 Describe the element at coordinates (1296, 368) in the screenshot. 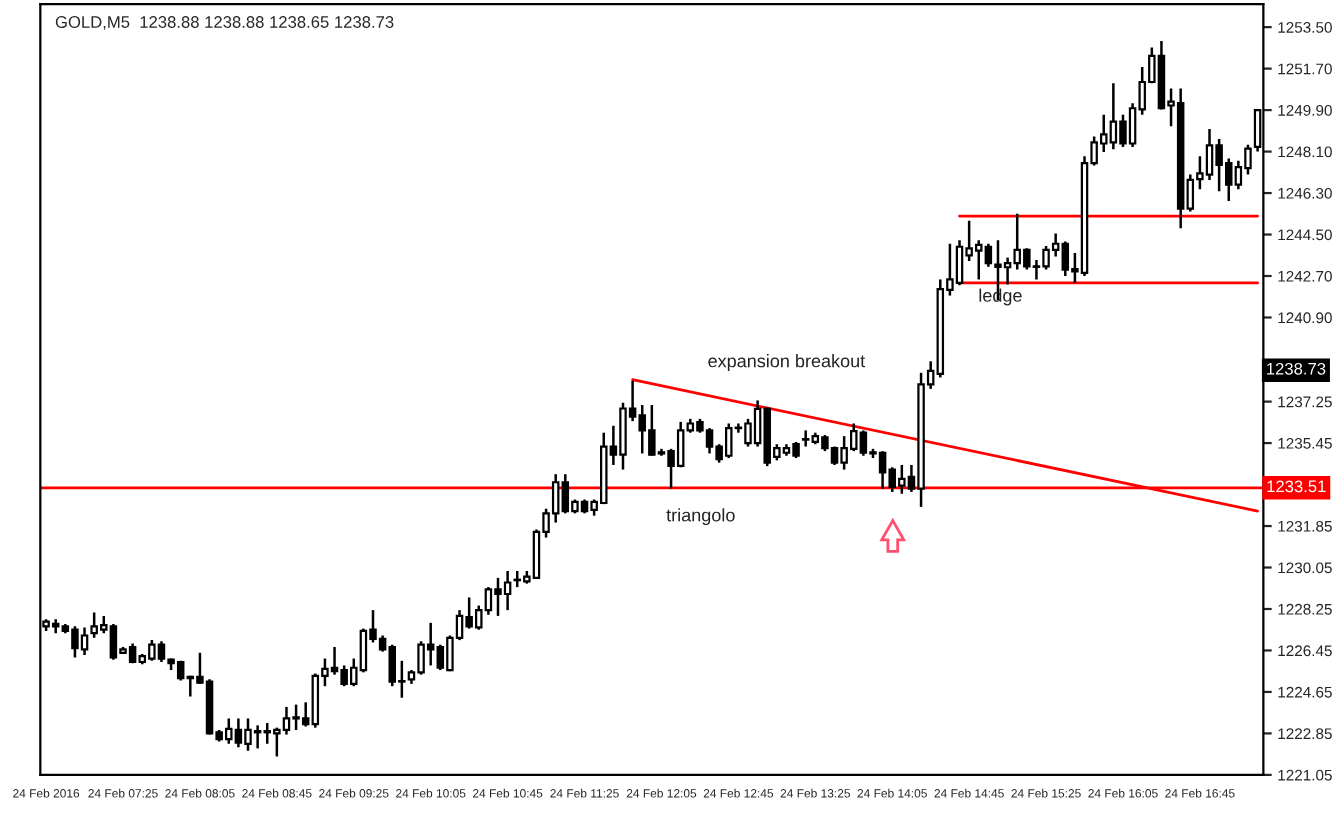

I see `text: 1238.73` at that location.